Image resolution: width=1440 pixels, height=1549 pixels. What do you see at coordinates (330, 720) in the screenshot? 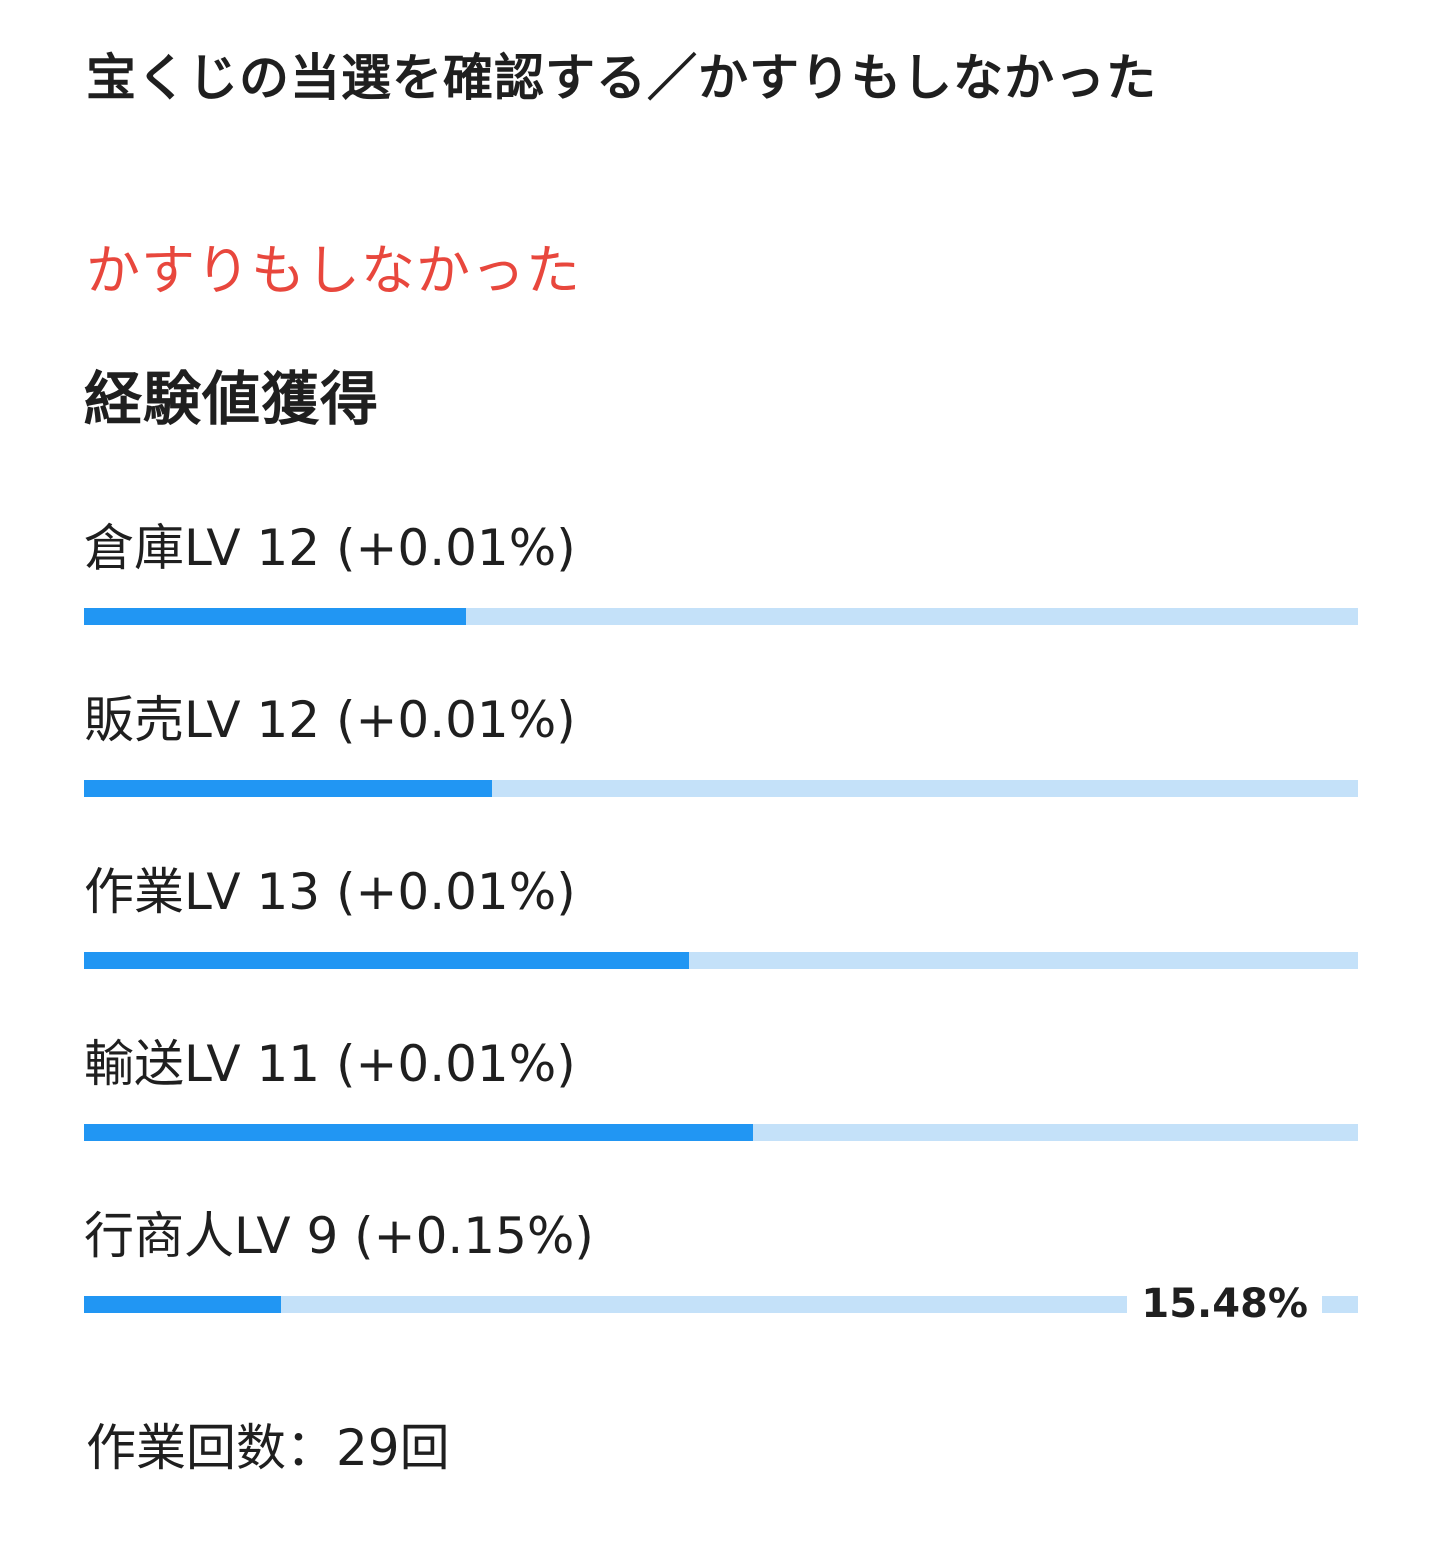
I see `skill-label: 販売LV 12 (+0.01%)` at bounding box center [330, 720].